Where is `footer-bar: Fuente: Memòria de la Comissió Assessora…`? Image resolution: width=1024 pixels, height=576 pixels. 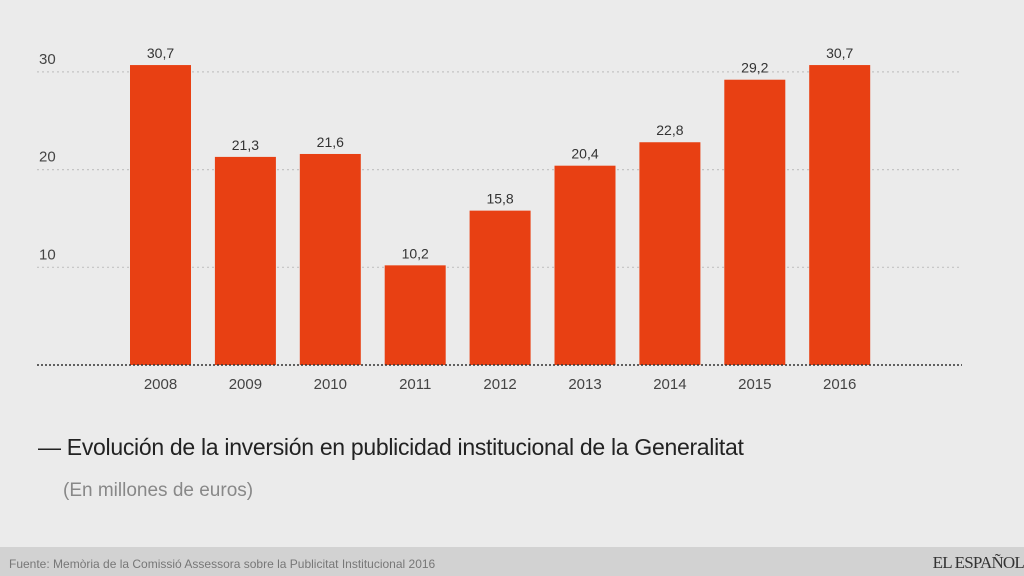 footer-bar: Fuente: Memòria de la Comissió Assessora… is located at coordinates (512, 561).